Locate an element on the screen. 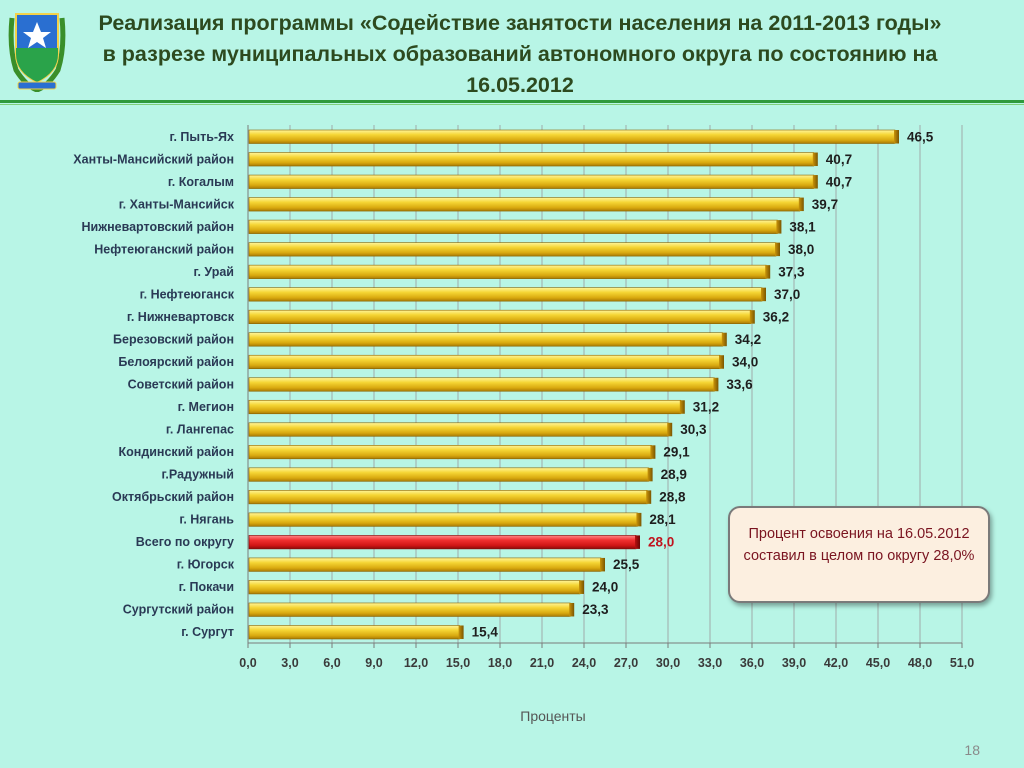 The width and height of the screenshot is (1024, 768). x-tick-label: 39,0 is located at coordinates (794, 663).